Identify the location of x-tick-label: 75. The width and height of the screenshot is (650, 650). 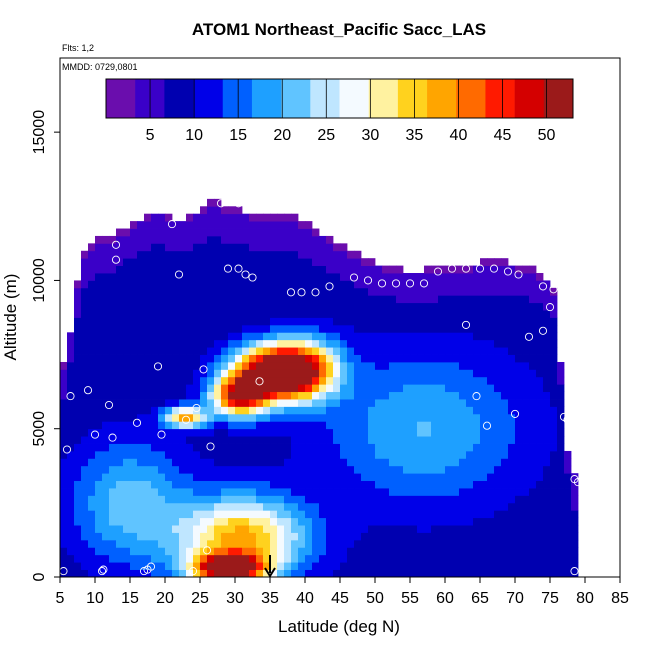
(550, 598).